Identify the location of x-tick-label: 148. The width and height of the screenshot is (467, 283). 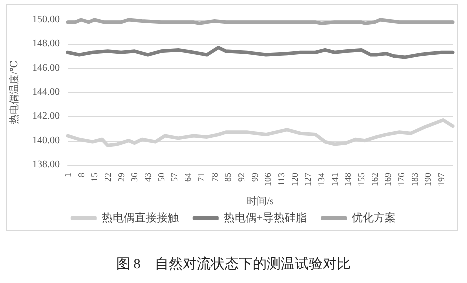
(348, 179).